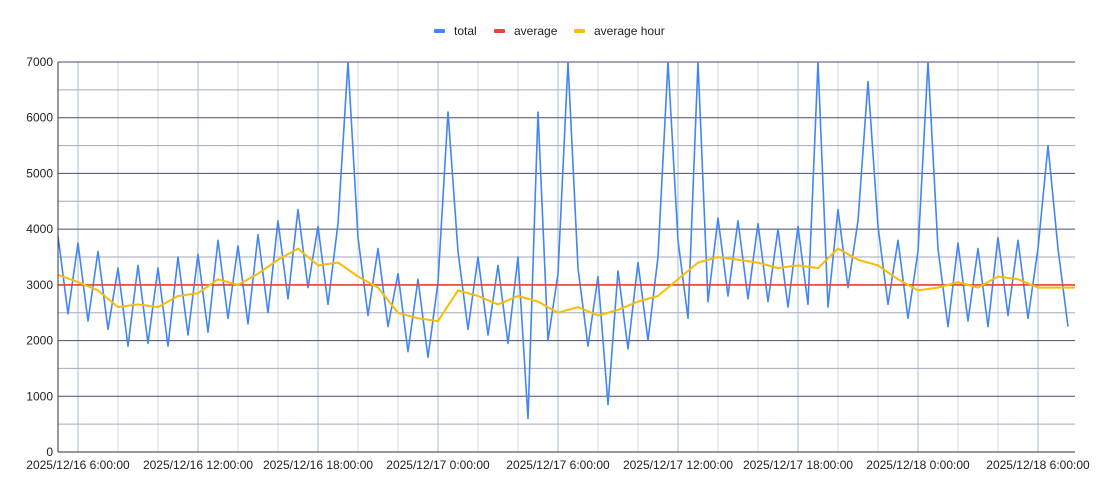 The image size is (1100, 502). What do you see at coordinates (39, 285) in the screenshot?
I see `y-tick-label: 3000` at bounding box center [39, 285].